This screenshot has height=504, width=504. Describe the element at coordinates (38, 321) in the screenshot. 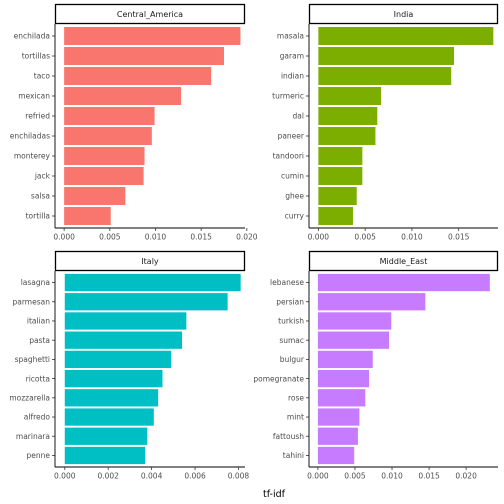

I see `category-label: italian` at that location.